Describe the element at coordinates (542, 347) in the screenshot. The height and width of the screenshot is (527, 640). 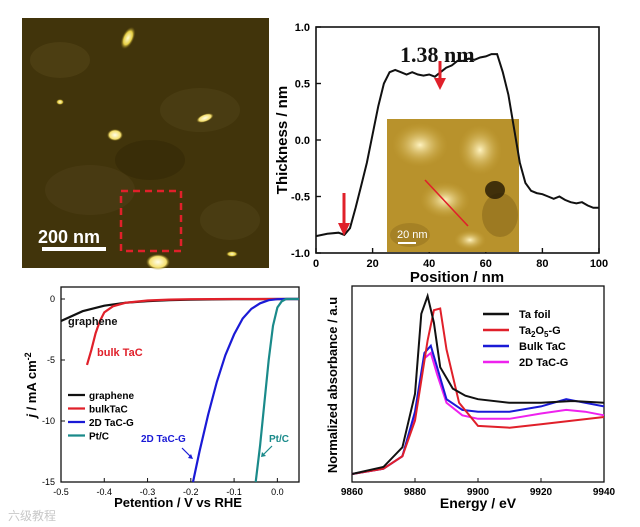
I see `legend-bulk-tac: Bulk TaC` at that location.